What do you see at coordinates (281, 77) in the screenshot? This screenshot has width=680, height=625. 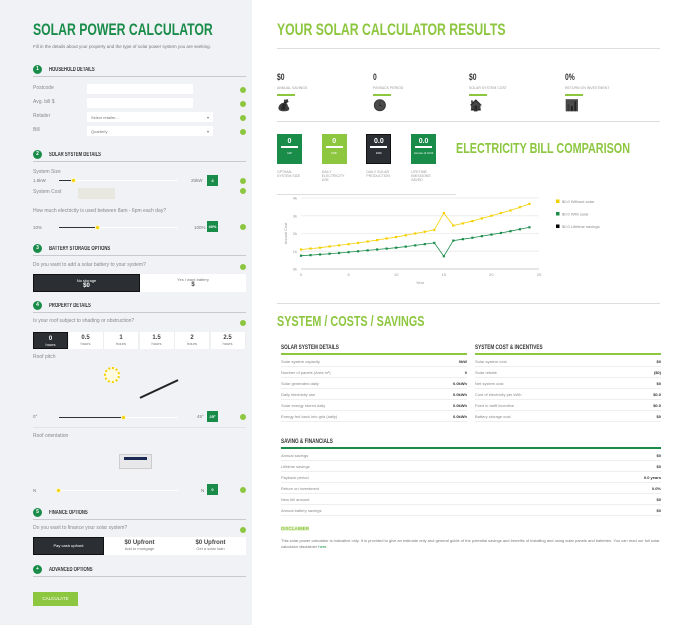 I see `stat-value: $0` at bounding box center [281, 77].